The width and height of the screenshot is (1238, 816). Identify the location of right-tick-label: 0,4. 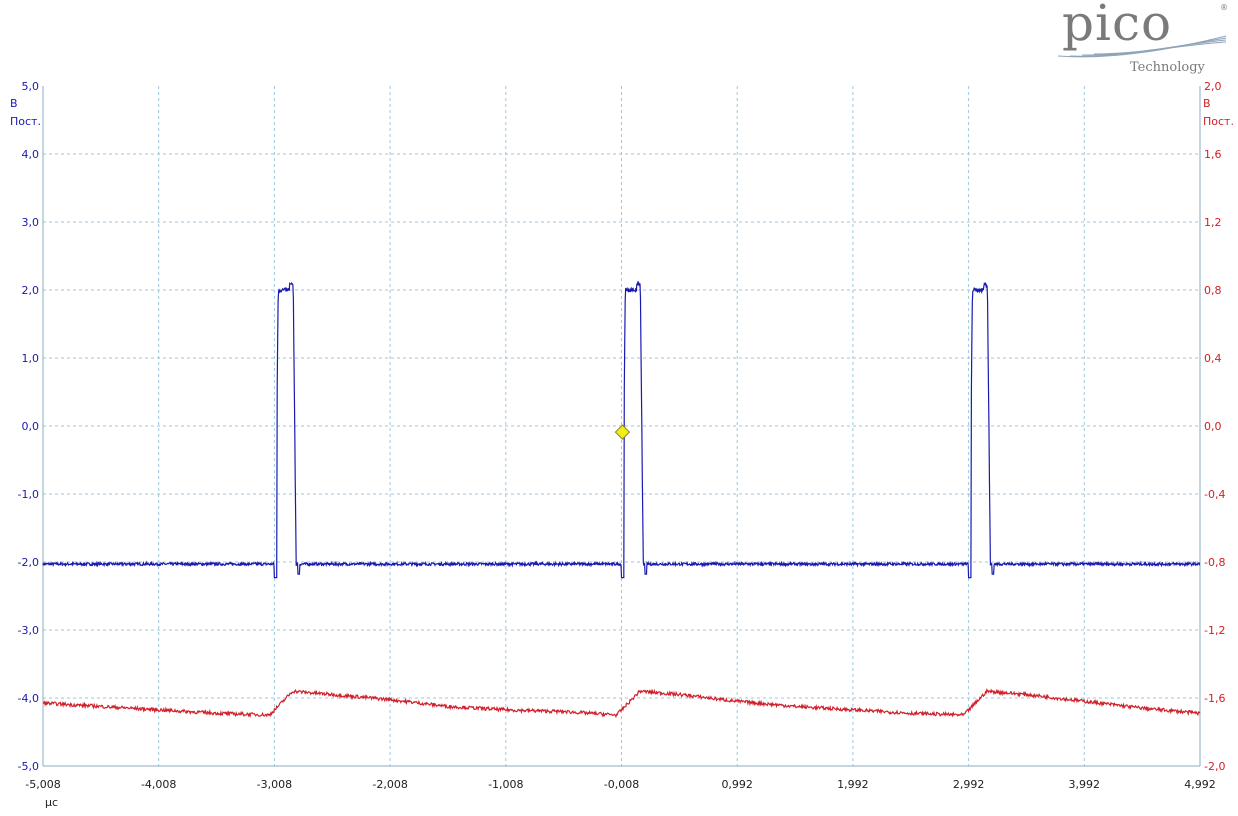
(1213, 358).